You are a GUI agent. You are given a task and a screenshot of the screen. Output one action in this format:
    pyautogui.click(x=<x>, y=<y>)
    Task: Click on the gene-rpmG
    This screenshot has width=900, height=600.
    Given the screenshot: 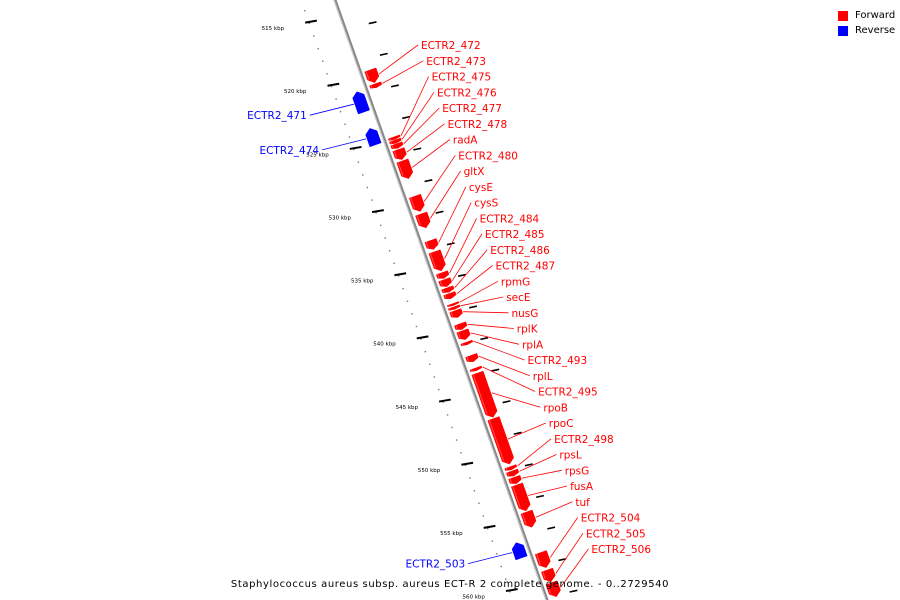 What is the action you would take?
    pyautogui.click(x=453, y=304)
    